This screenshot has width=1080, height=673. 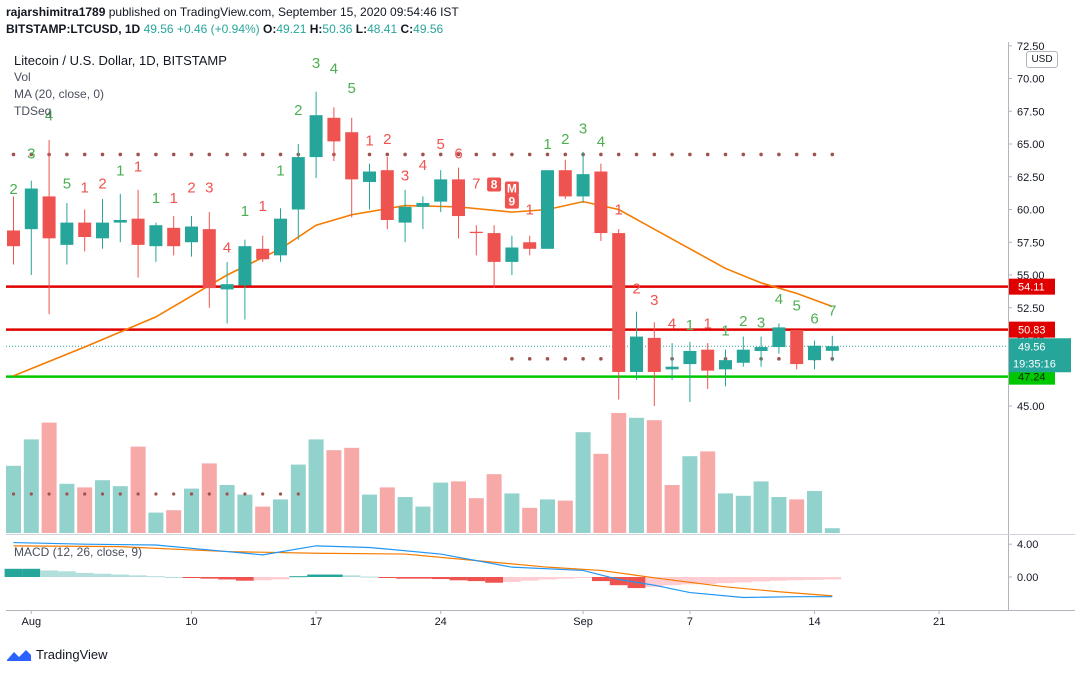 I want to click on volume-legend: Vol, so click(x=22, y=77).